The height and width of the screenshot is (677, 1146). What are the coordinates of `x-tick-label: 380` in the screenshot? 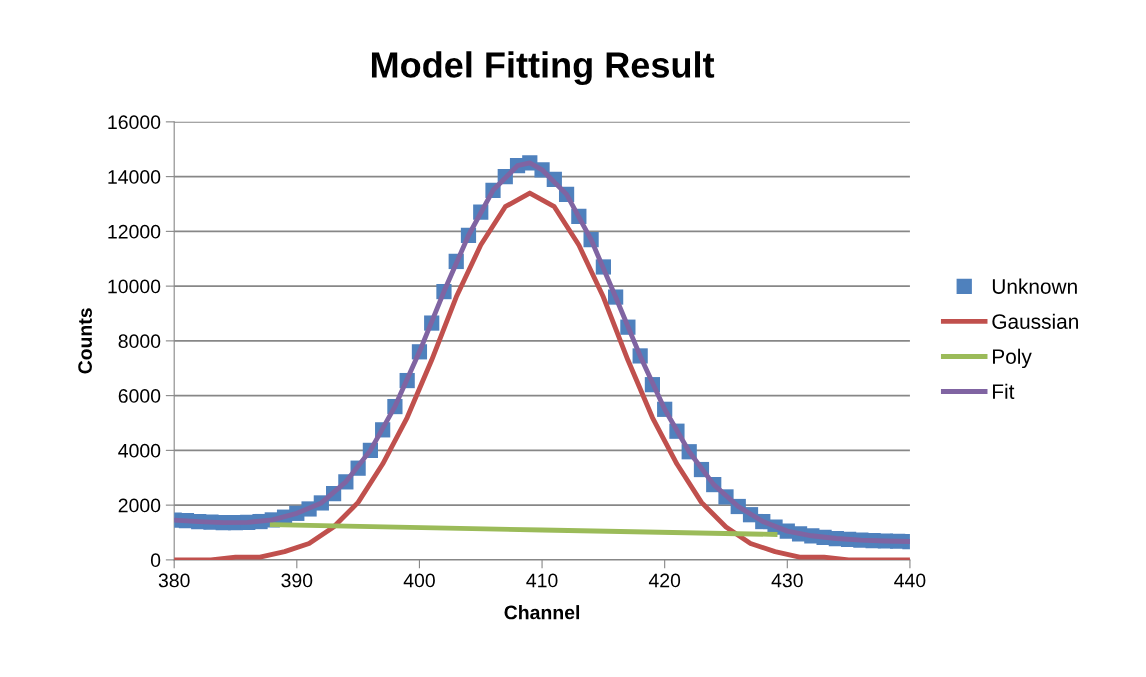 It's located at (174, 580).